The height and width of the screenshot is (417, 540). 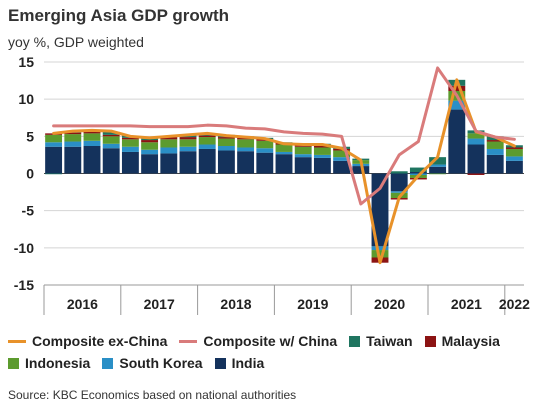 What do you see at coordinates (26, 62) in the screenshot?
I see `y-tick-label: 15` at bounding box center [26, 62].